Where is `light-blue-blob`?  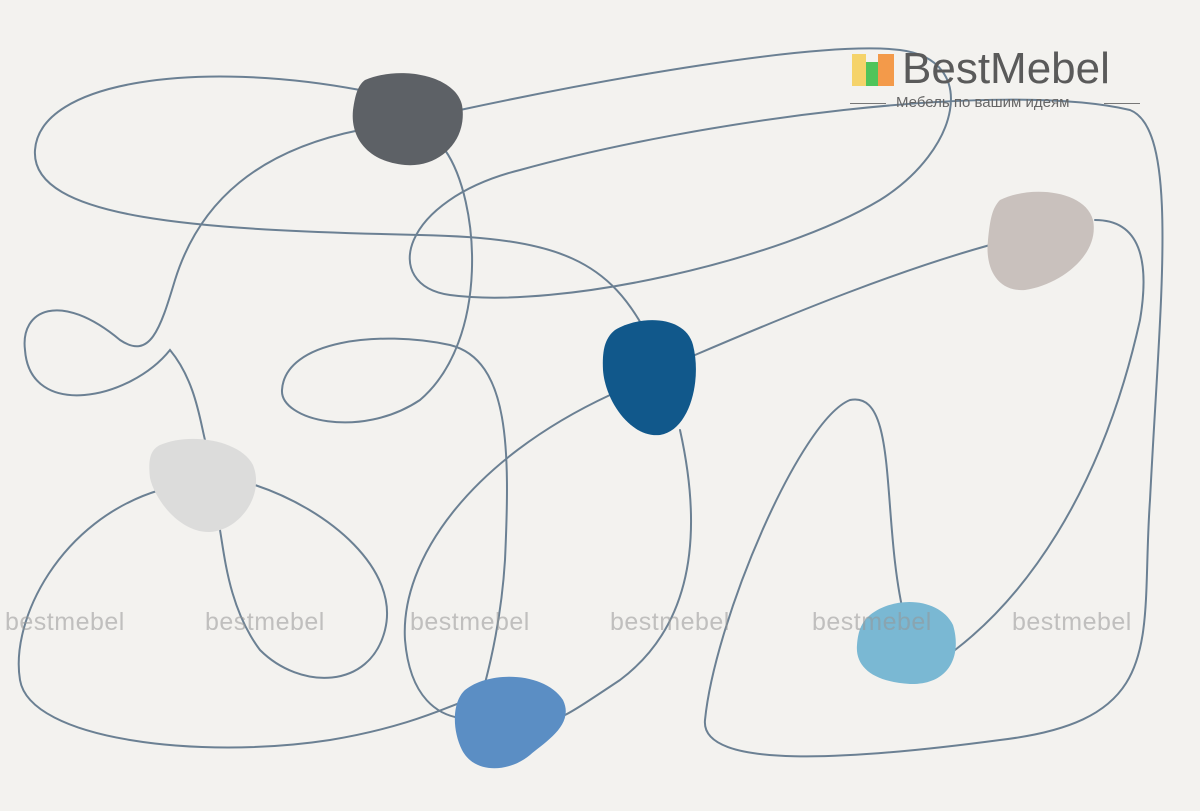
light-blue-blob is located at coordinates (906, 643).